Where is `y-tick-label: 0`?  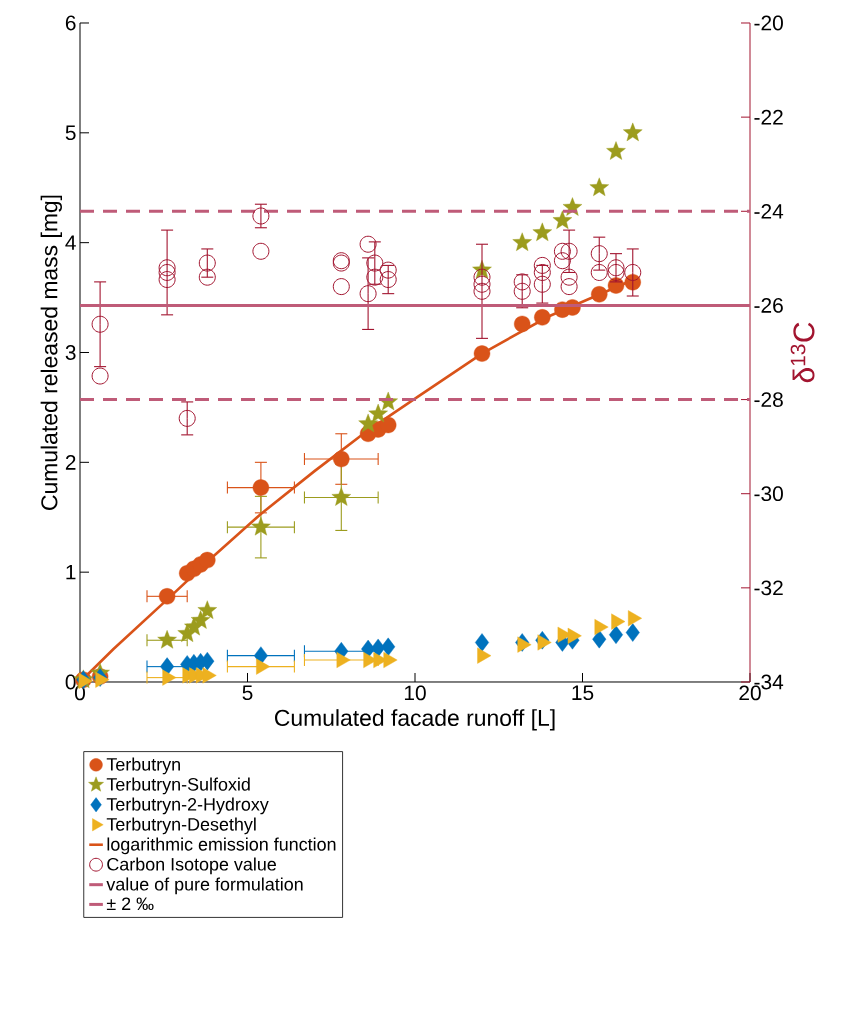
y-tick-label: 0 is located at coordinates (70, 682).